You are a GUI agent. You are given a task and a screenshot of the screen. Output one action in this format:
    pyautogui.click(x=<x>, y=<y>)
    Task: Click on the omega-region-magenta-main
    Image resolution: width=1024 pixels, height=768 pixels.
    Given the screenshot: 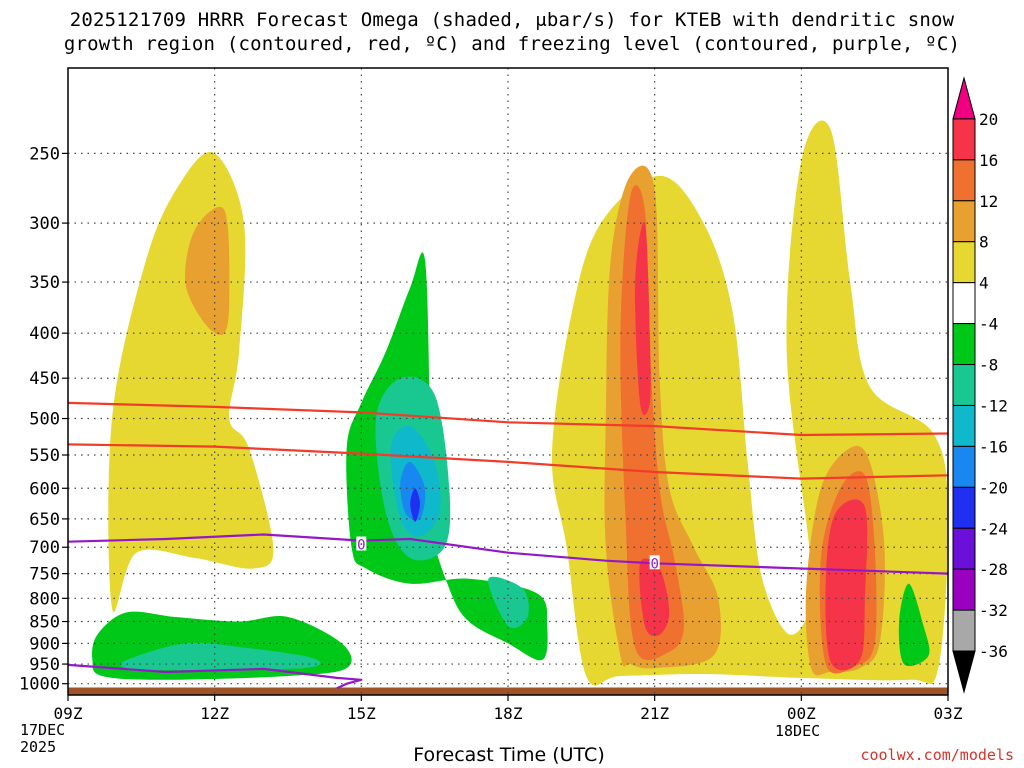 What is the action you would take?
    pyautogui.click(x=642, y=318)
    